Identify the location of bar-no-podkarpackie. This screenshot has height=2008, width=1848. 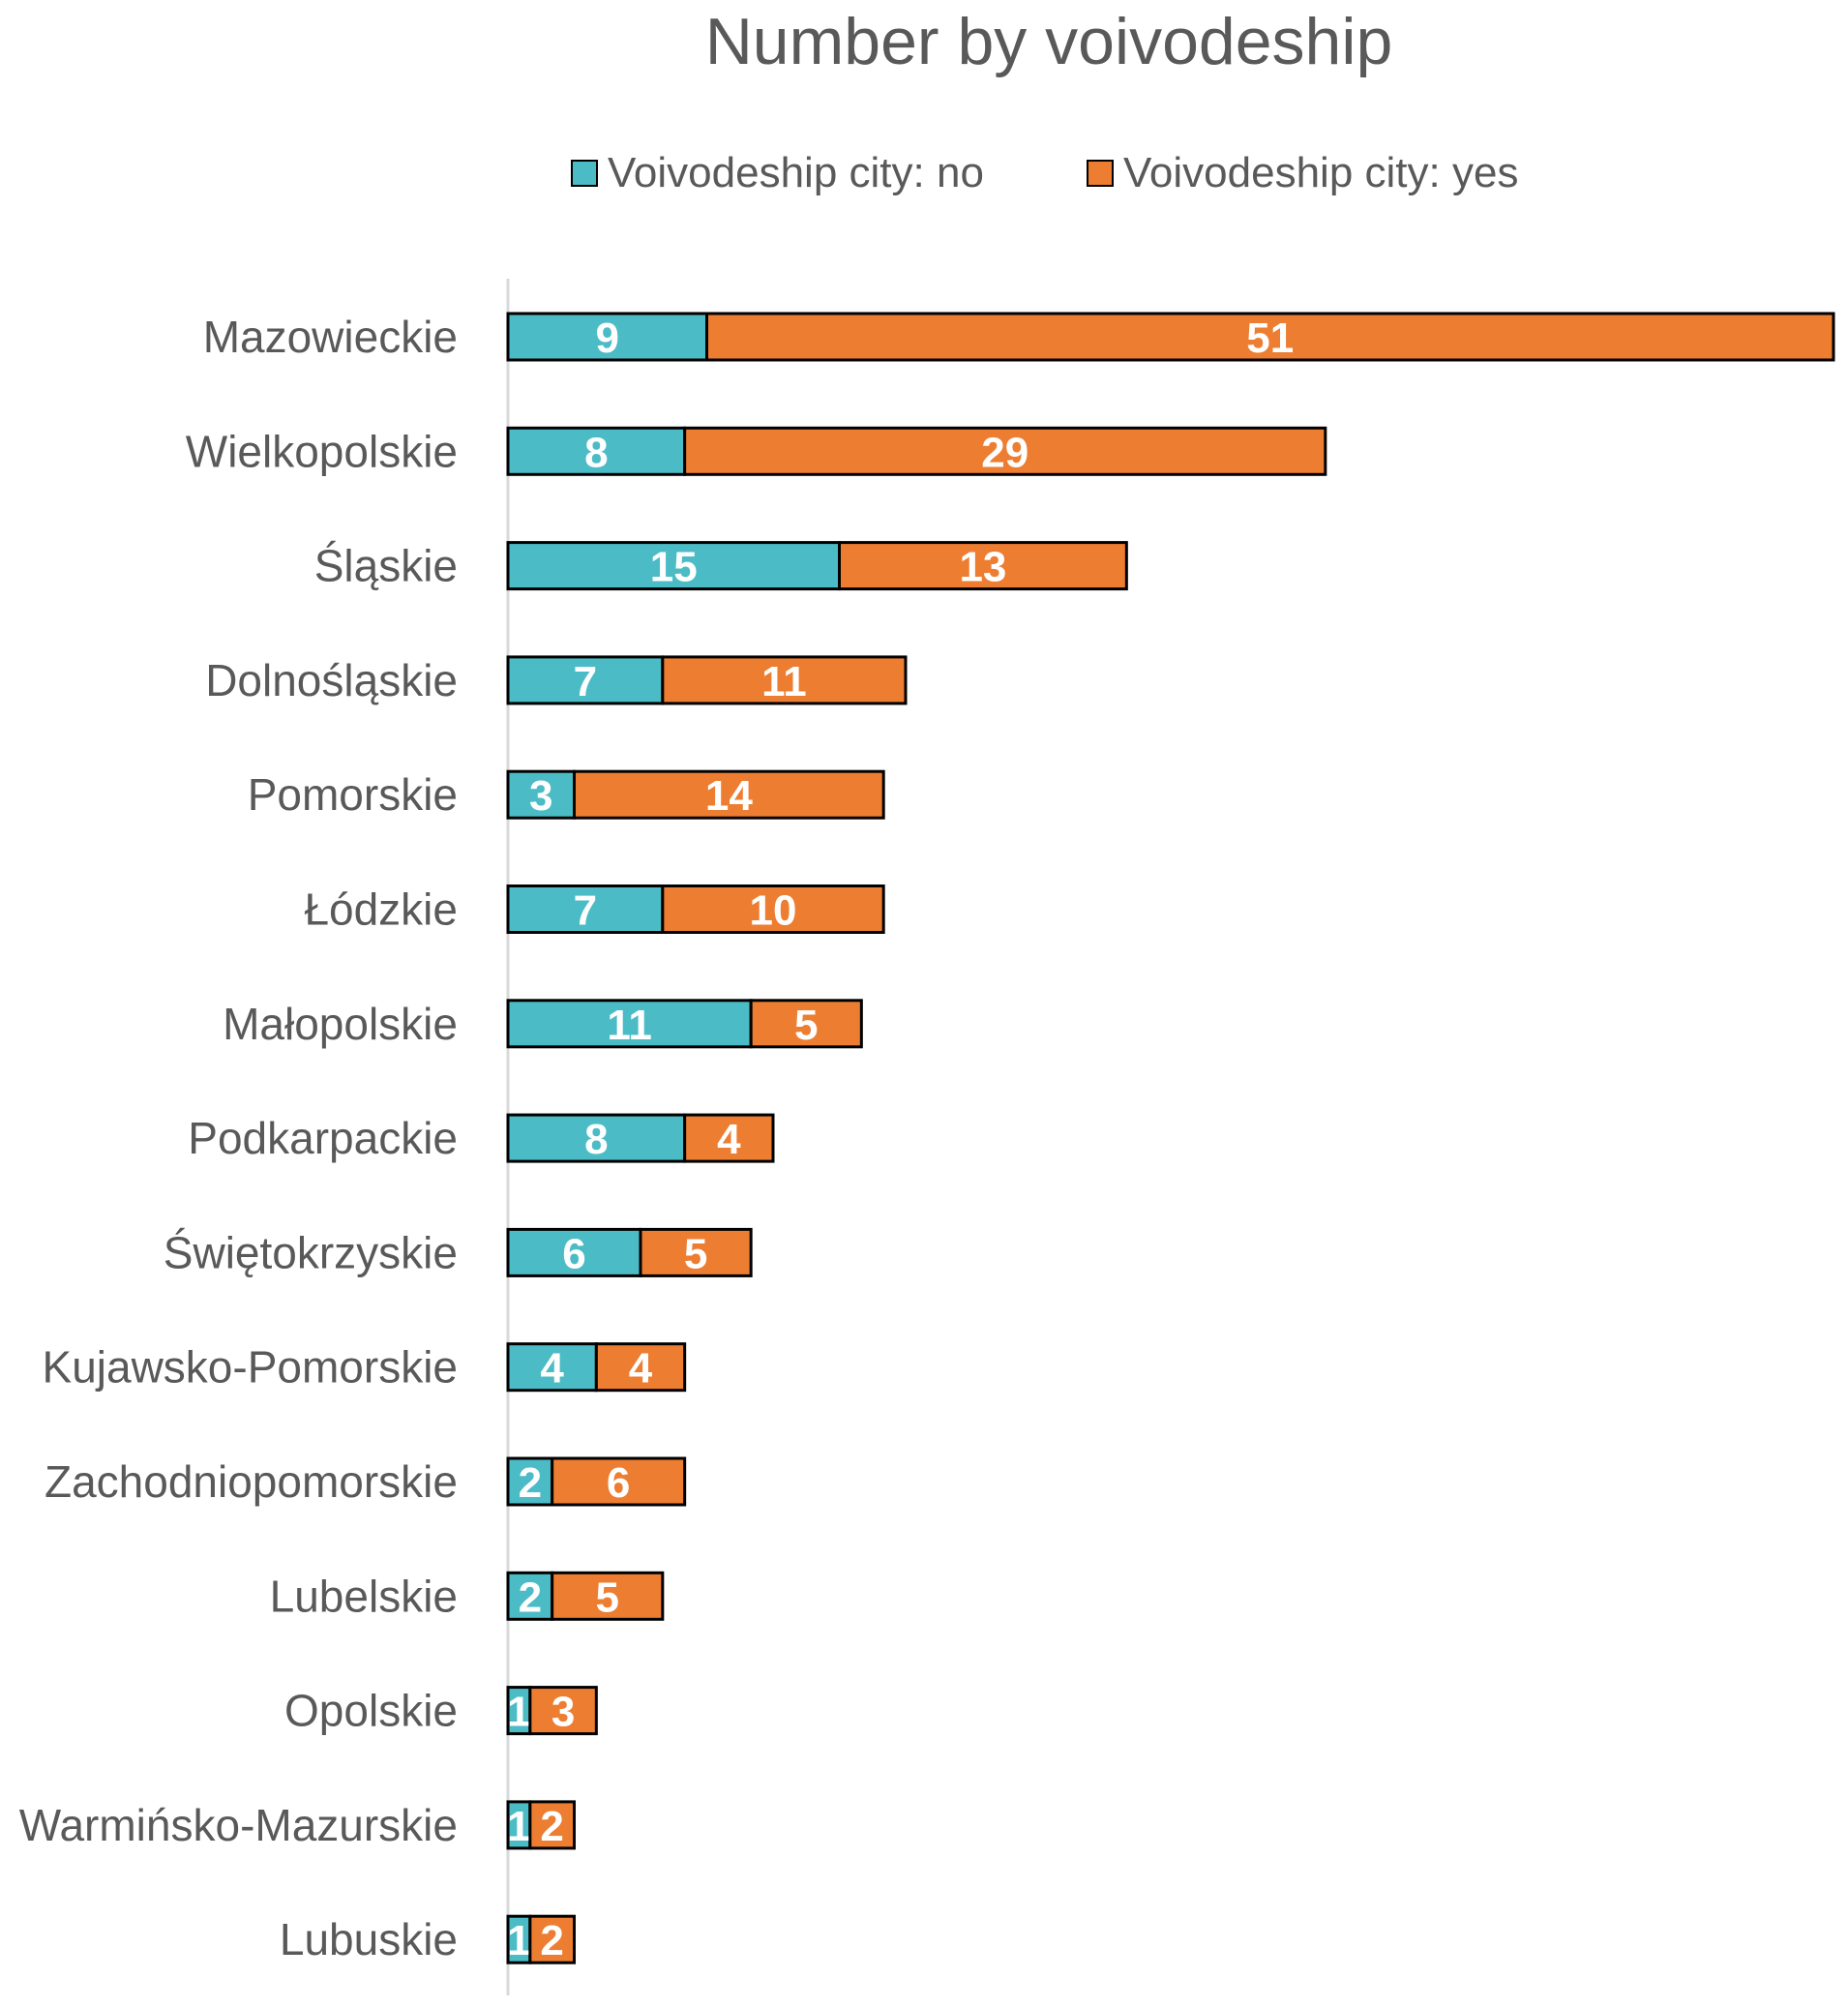
(596, 1138).